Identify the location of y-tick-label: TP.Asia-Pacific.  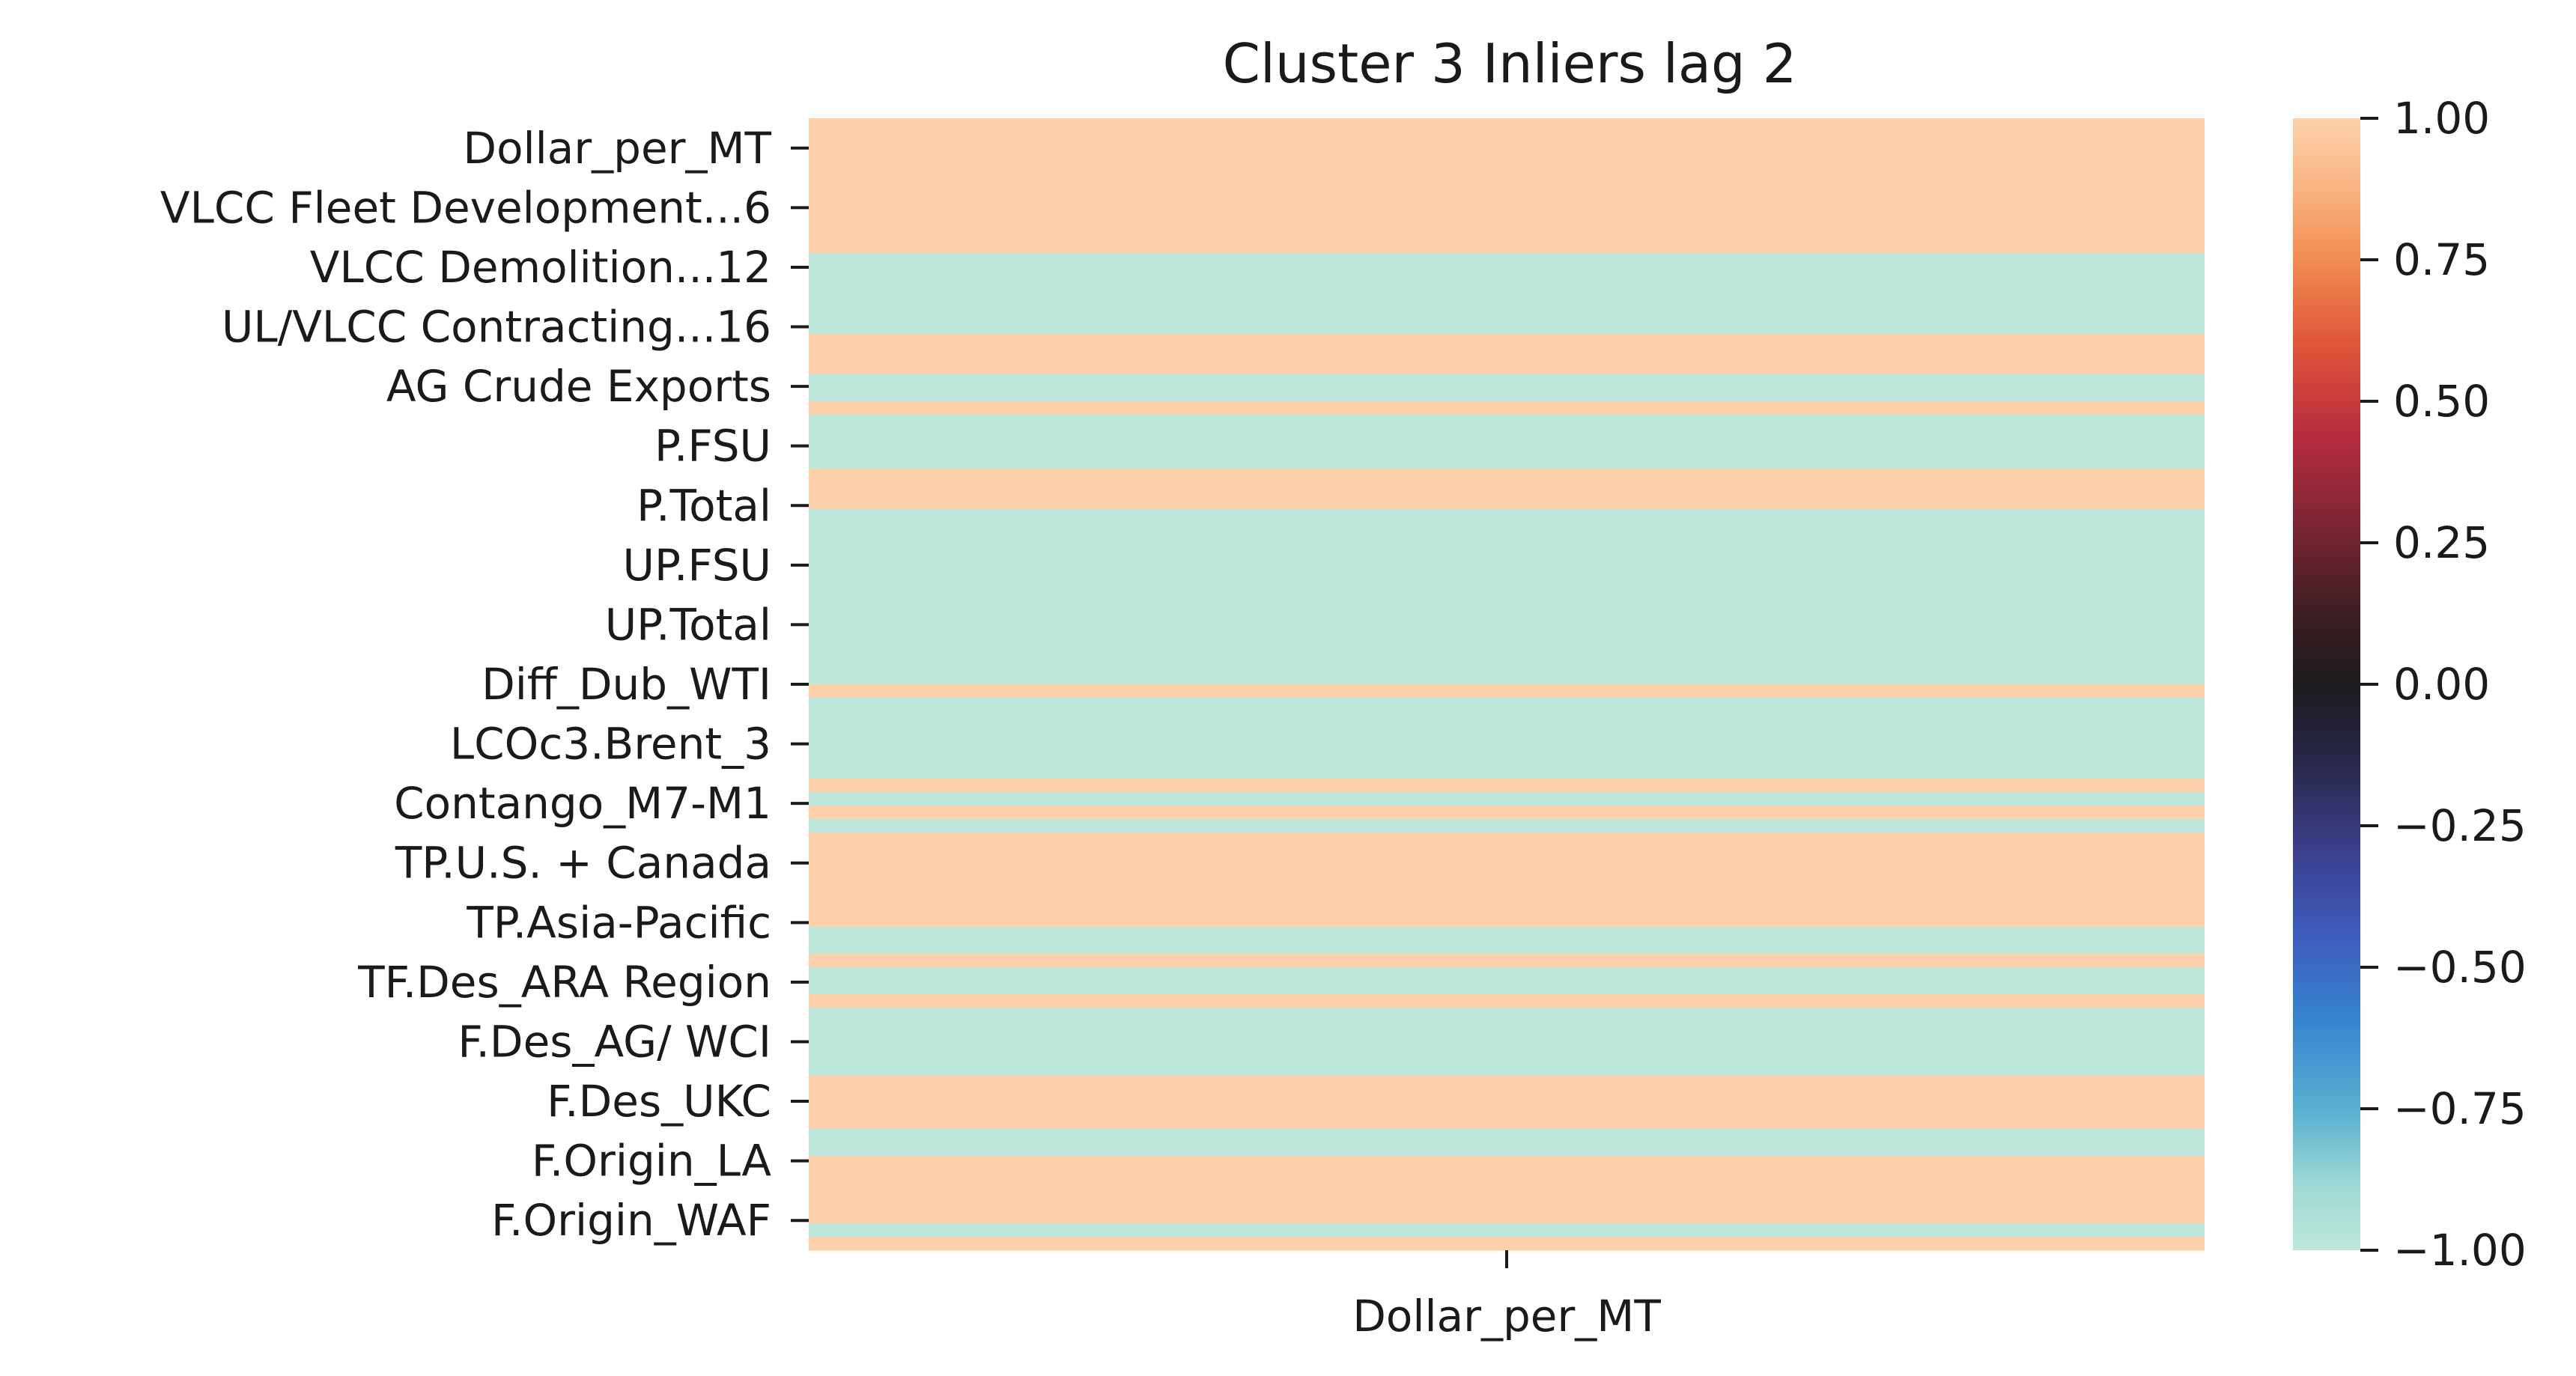
(618, 922).